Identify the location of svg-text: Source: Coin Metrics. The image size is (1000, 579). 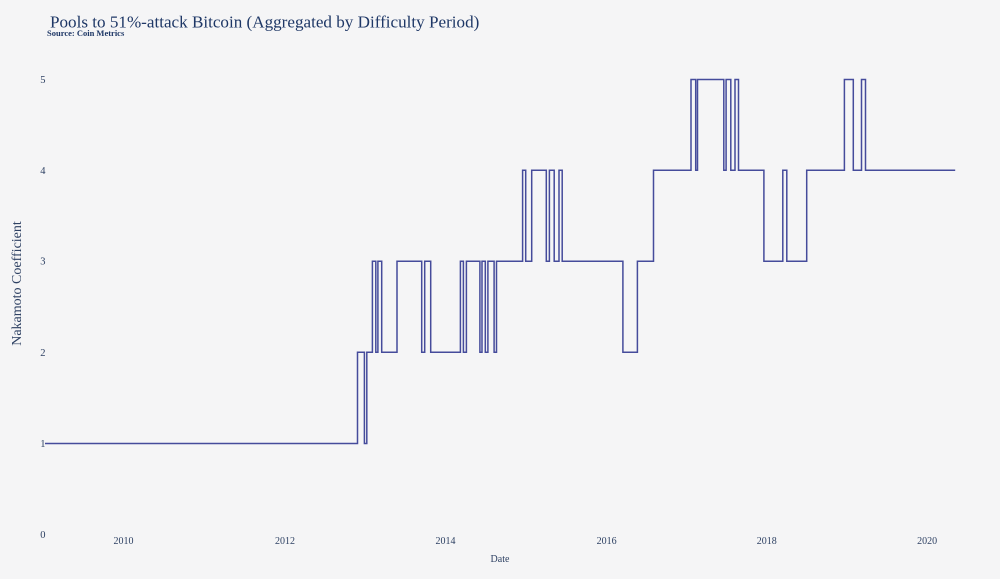
(86, 33).